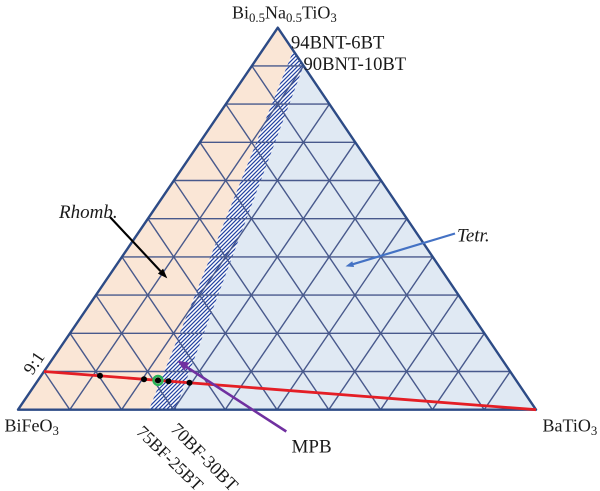 The height and width of the screenshot is (491, 600). I want to click on svg-text: BaTiO3, so click(570, 426).